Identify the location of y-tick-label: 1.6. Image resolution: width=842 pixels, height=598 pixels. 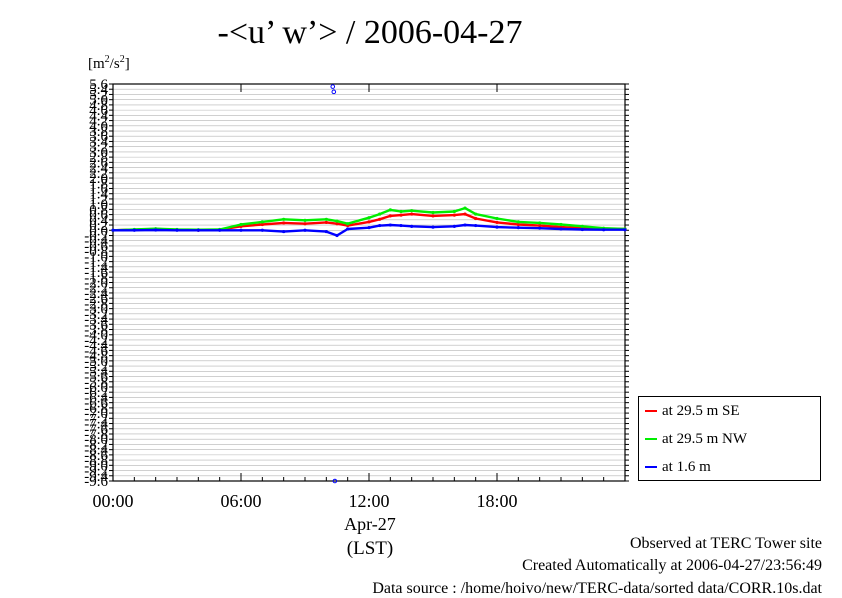
(98, 189).